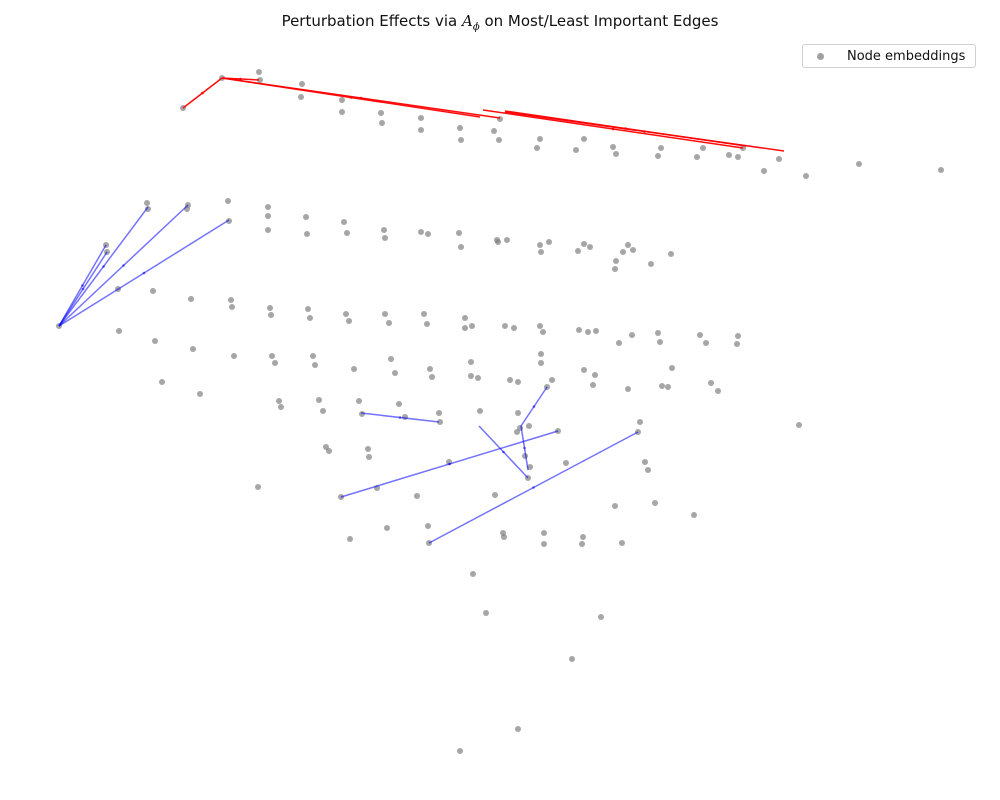  What do you see at coordinates (476, 27) in the screenshot?
I see `chart-title-subscript: ϕ` at bounding box center [476, 27].